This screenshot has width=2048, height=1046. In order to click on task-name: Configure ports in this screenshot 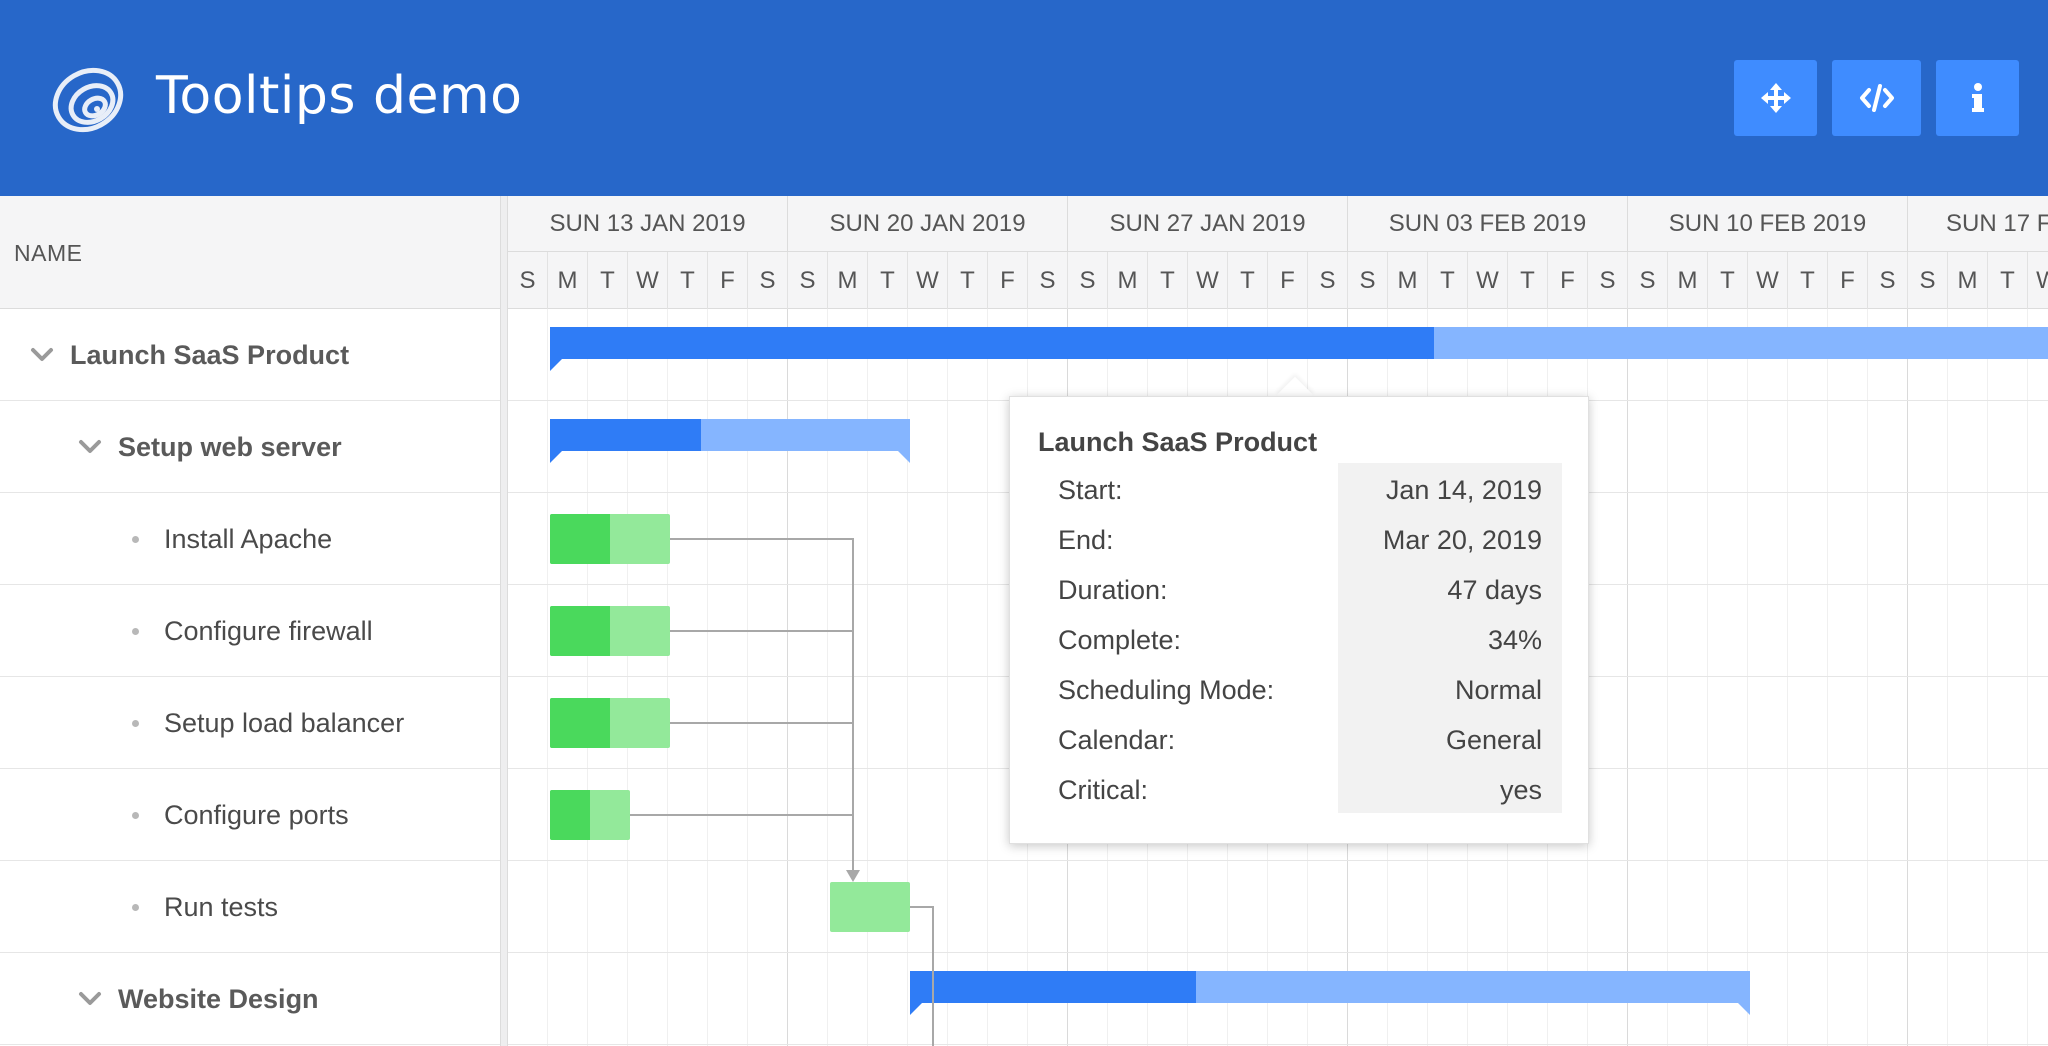, I will do `click(256, 815)`.